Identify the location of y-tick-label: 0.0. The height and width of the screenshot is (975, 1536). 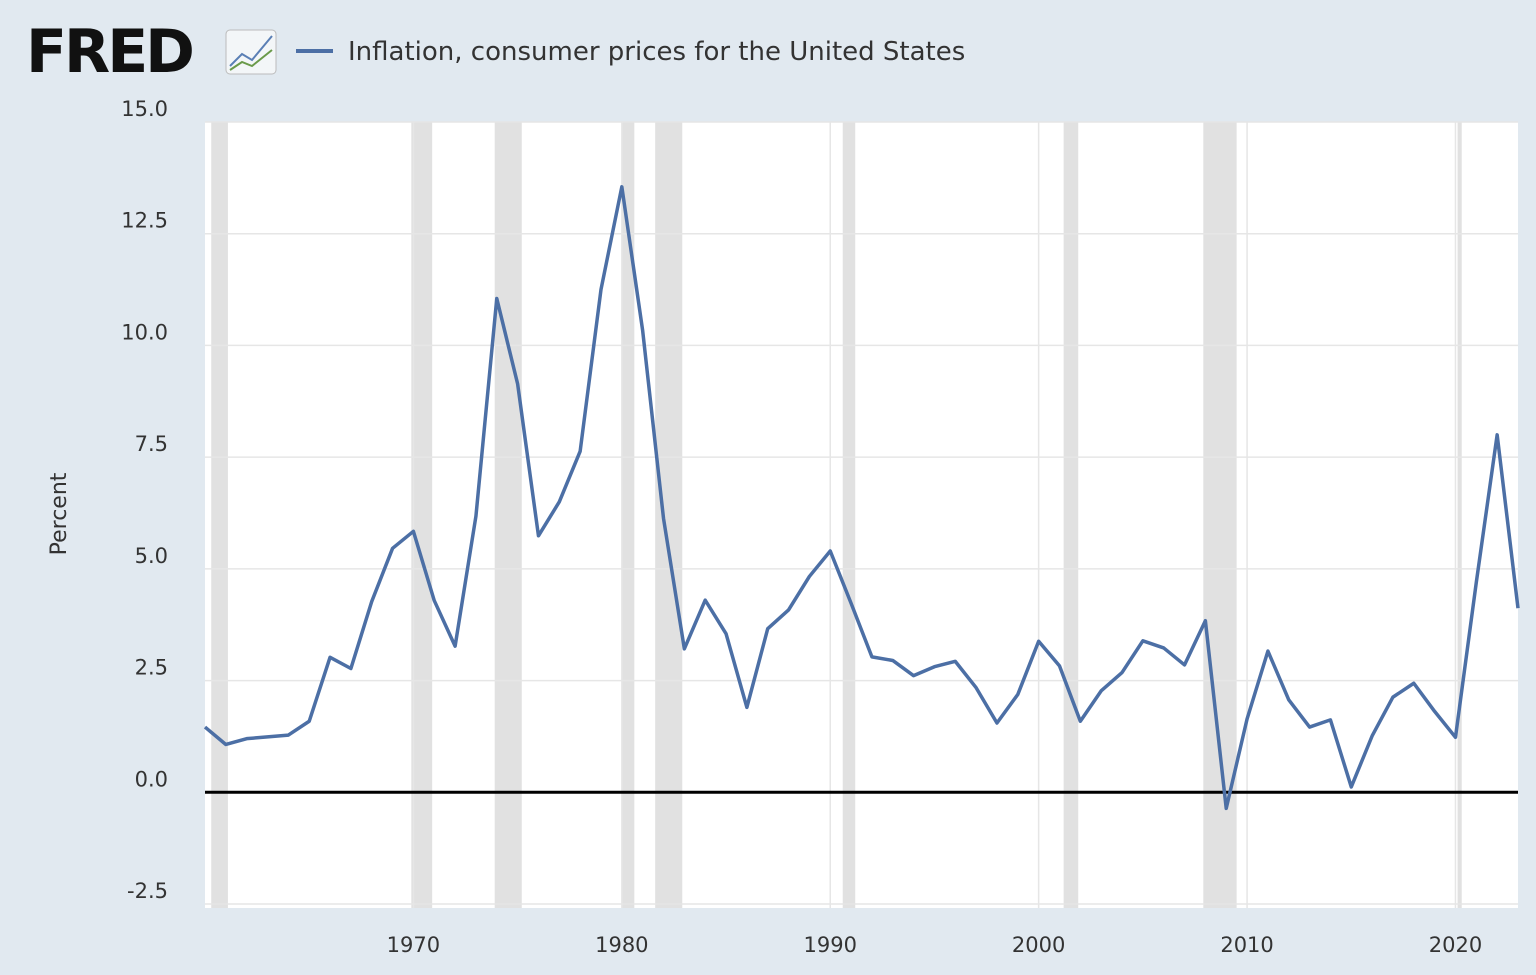
(151, 779).